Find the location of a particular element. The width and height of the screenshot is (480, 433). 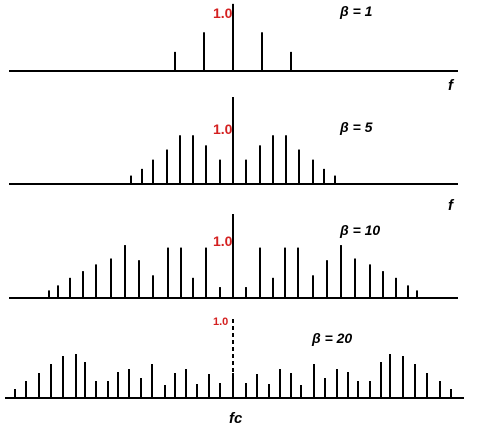

panel-2-axis-label: f is located at coordinates (451, 205).